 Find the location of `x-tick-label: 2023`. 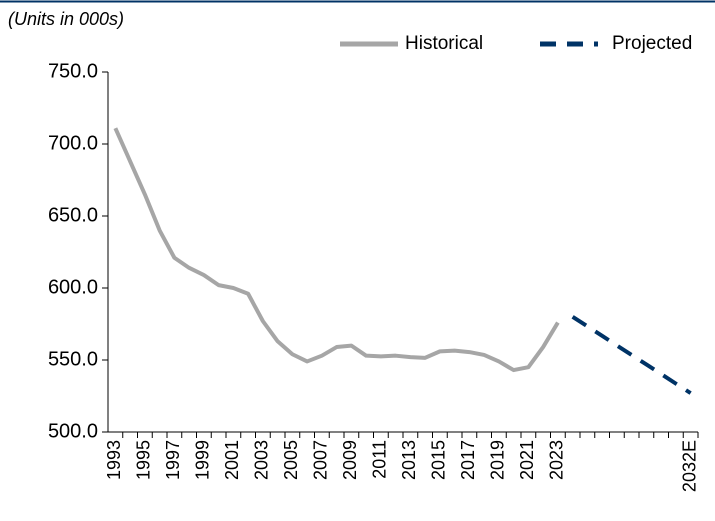

x-tick-label: 2023 is located at coordinates (557, 460).